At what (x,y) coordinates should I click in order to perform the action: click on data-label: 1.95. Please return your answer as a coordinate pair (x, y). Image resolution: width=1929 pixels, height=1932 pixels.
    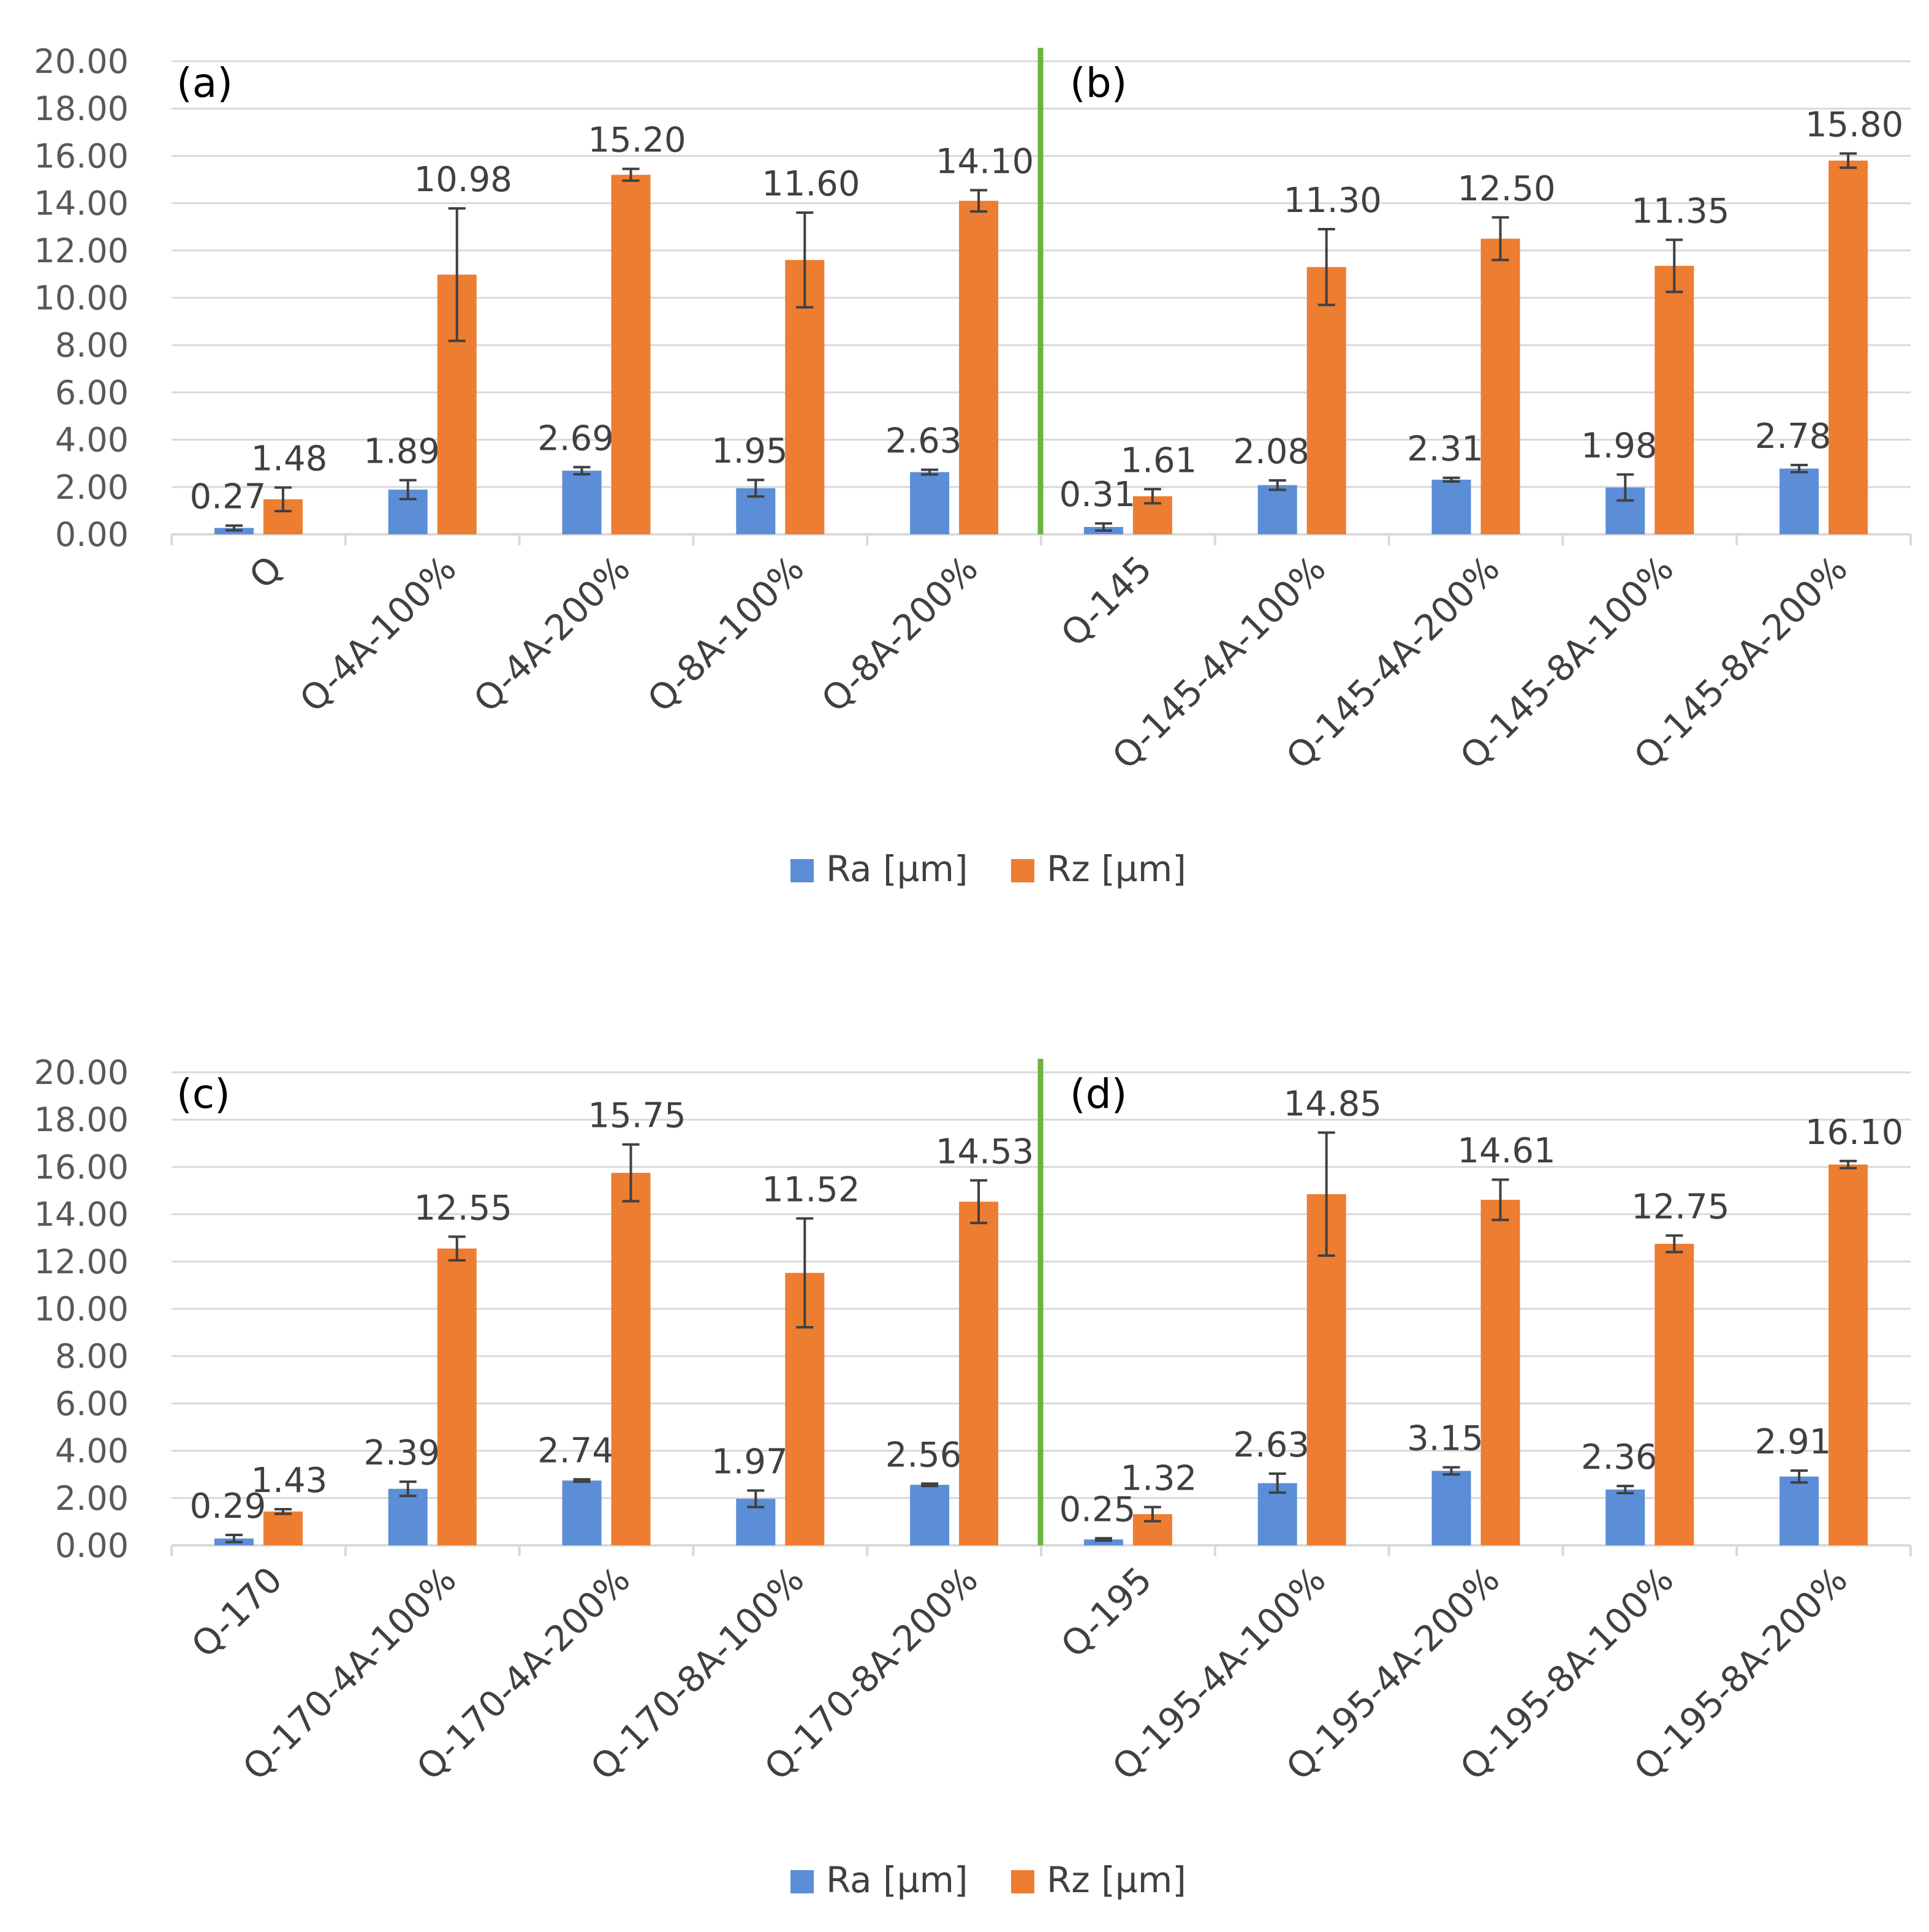
    Looking at the image, I should click on (749, 451).